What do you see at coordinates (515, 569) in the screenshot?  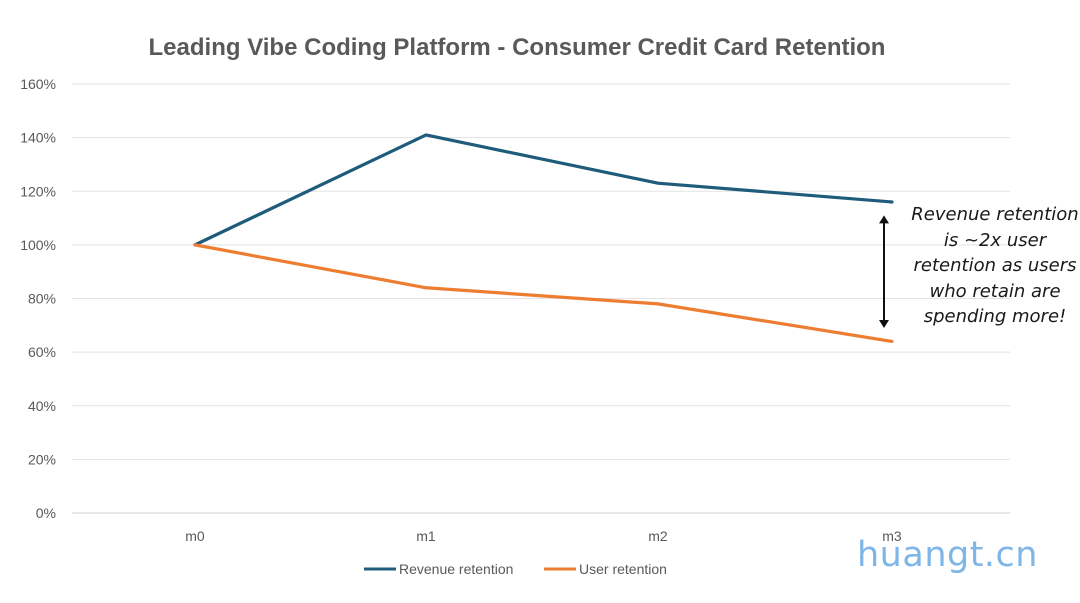 I see `legend: Revenue retention User retention` at bounding box center [515, 569].